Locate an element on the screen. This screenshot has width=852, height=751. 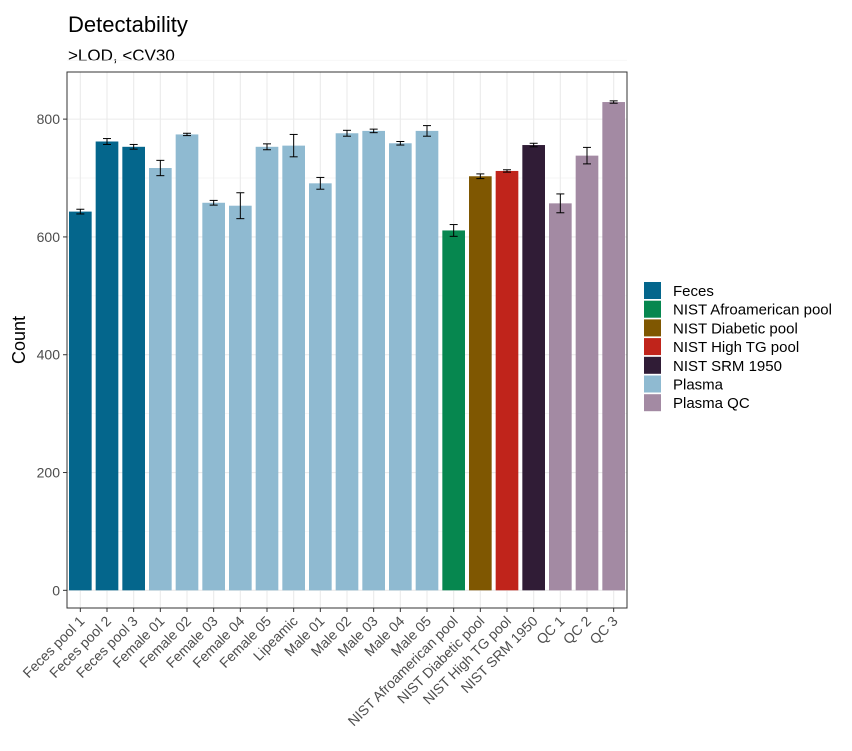
y-tick-label: 0 is located at coordinates (56, 590).